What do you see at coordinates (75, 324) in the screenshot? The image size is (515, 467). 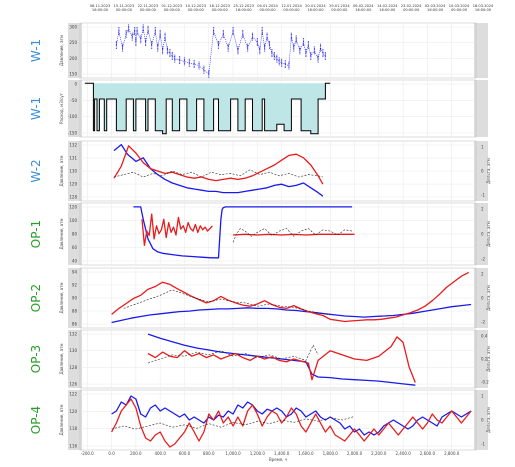 I see `y-tick-label: 86` at bounding box center [75, 324].